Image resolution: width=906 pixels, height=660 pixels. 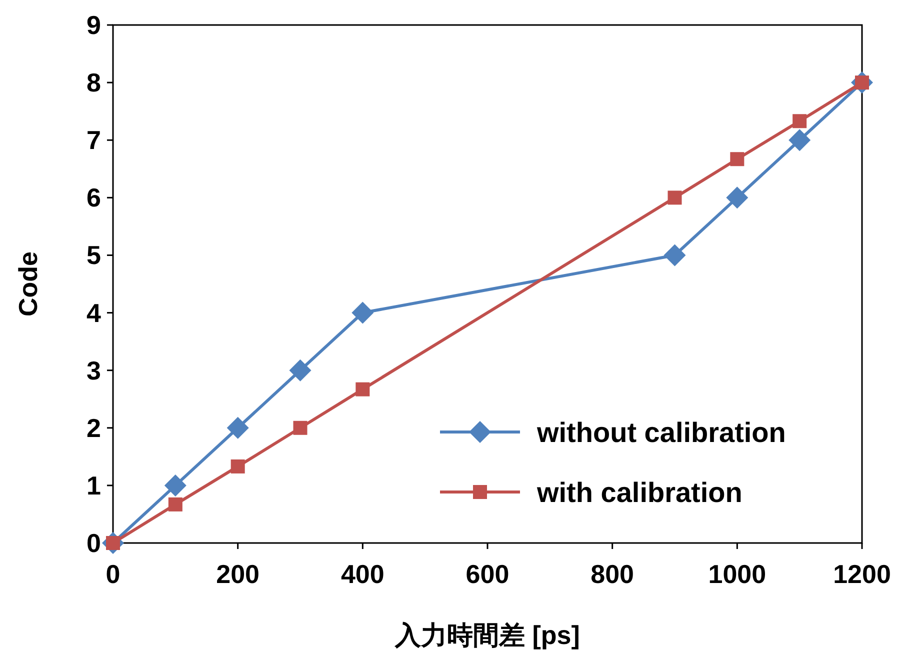 I want to click on legend-label: without calibration, so click(x=661, y=432).